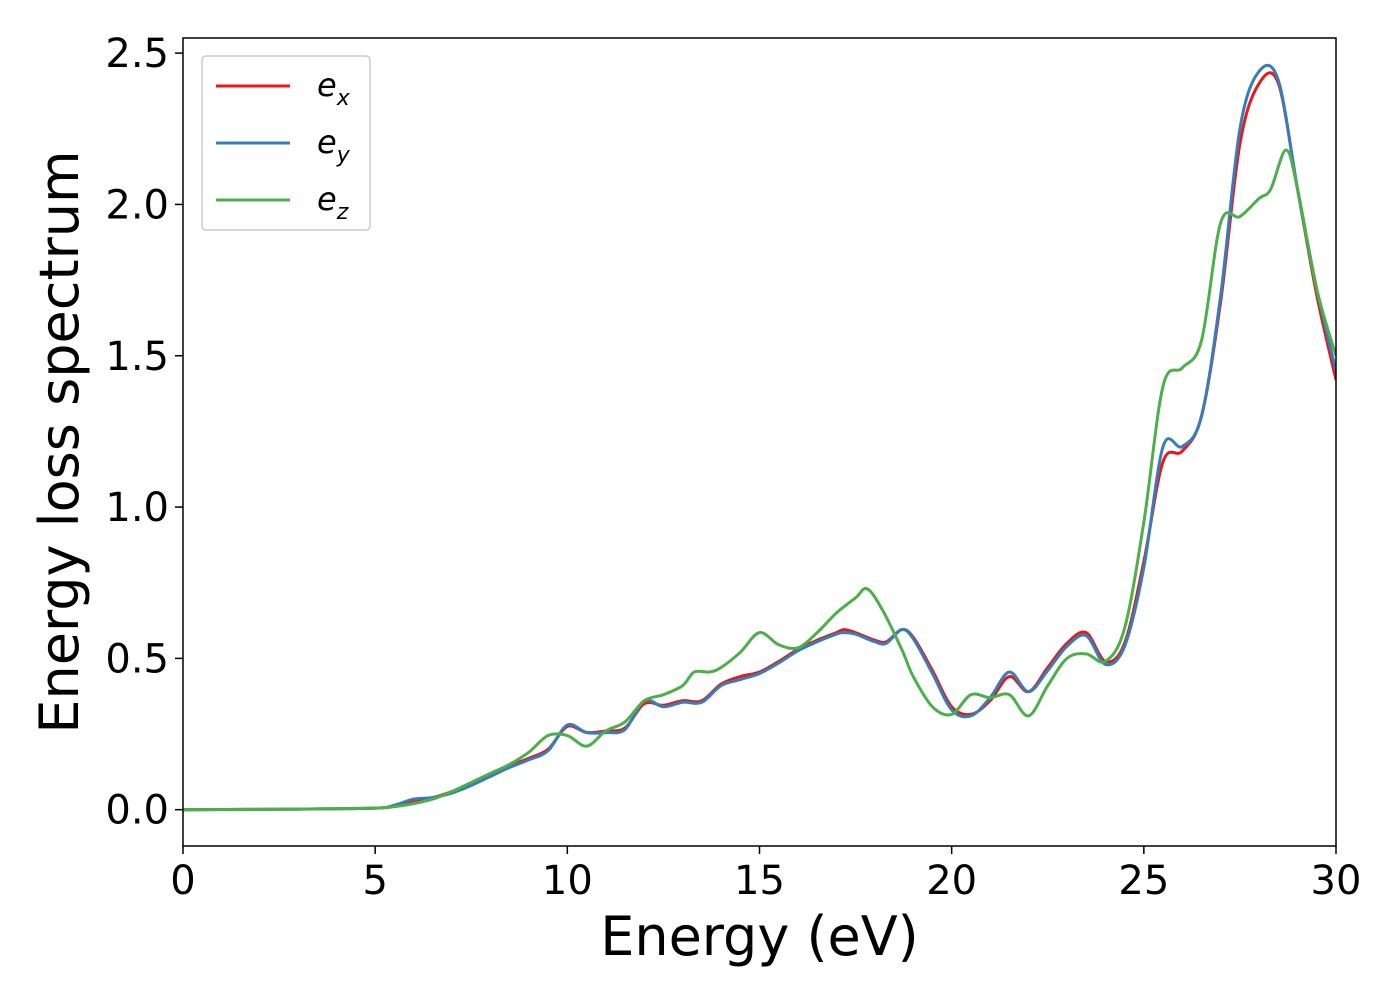  Describe the element at coordinates (759, 881) in the screenshot. I see `x-tick-label: 15` at that location.